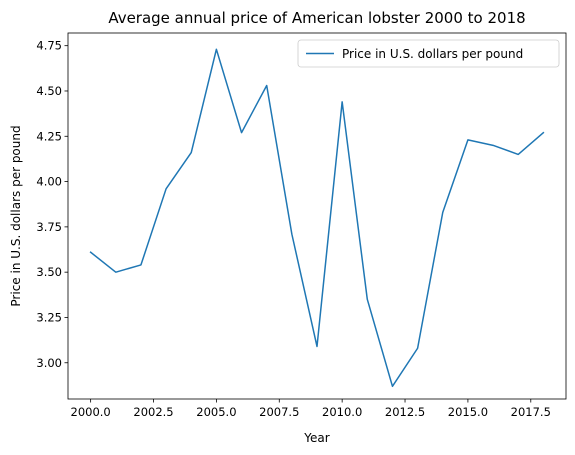 This screenshot has width=575, height=455. I want to click on x-tick-label: 2005.0, so click(216, 412).